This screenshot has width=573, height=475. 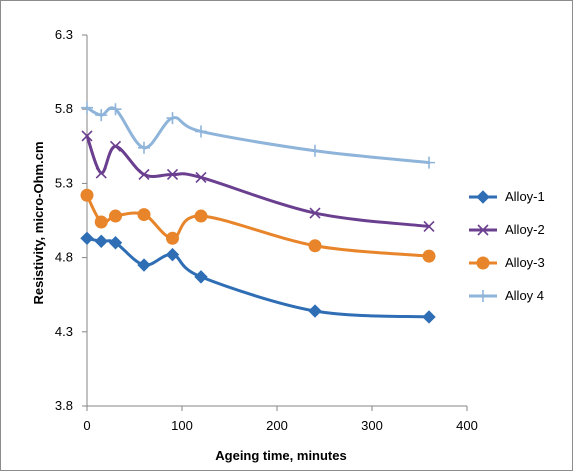 I want to click on legend-label: Alloy-3, so click(x=525, y=262).